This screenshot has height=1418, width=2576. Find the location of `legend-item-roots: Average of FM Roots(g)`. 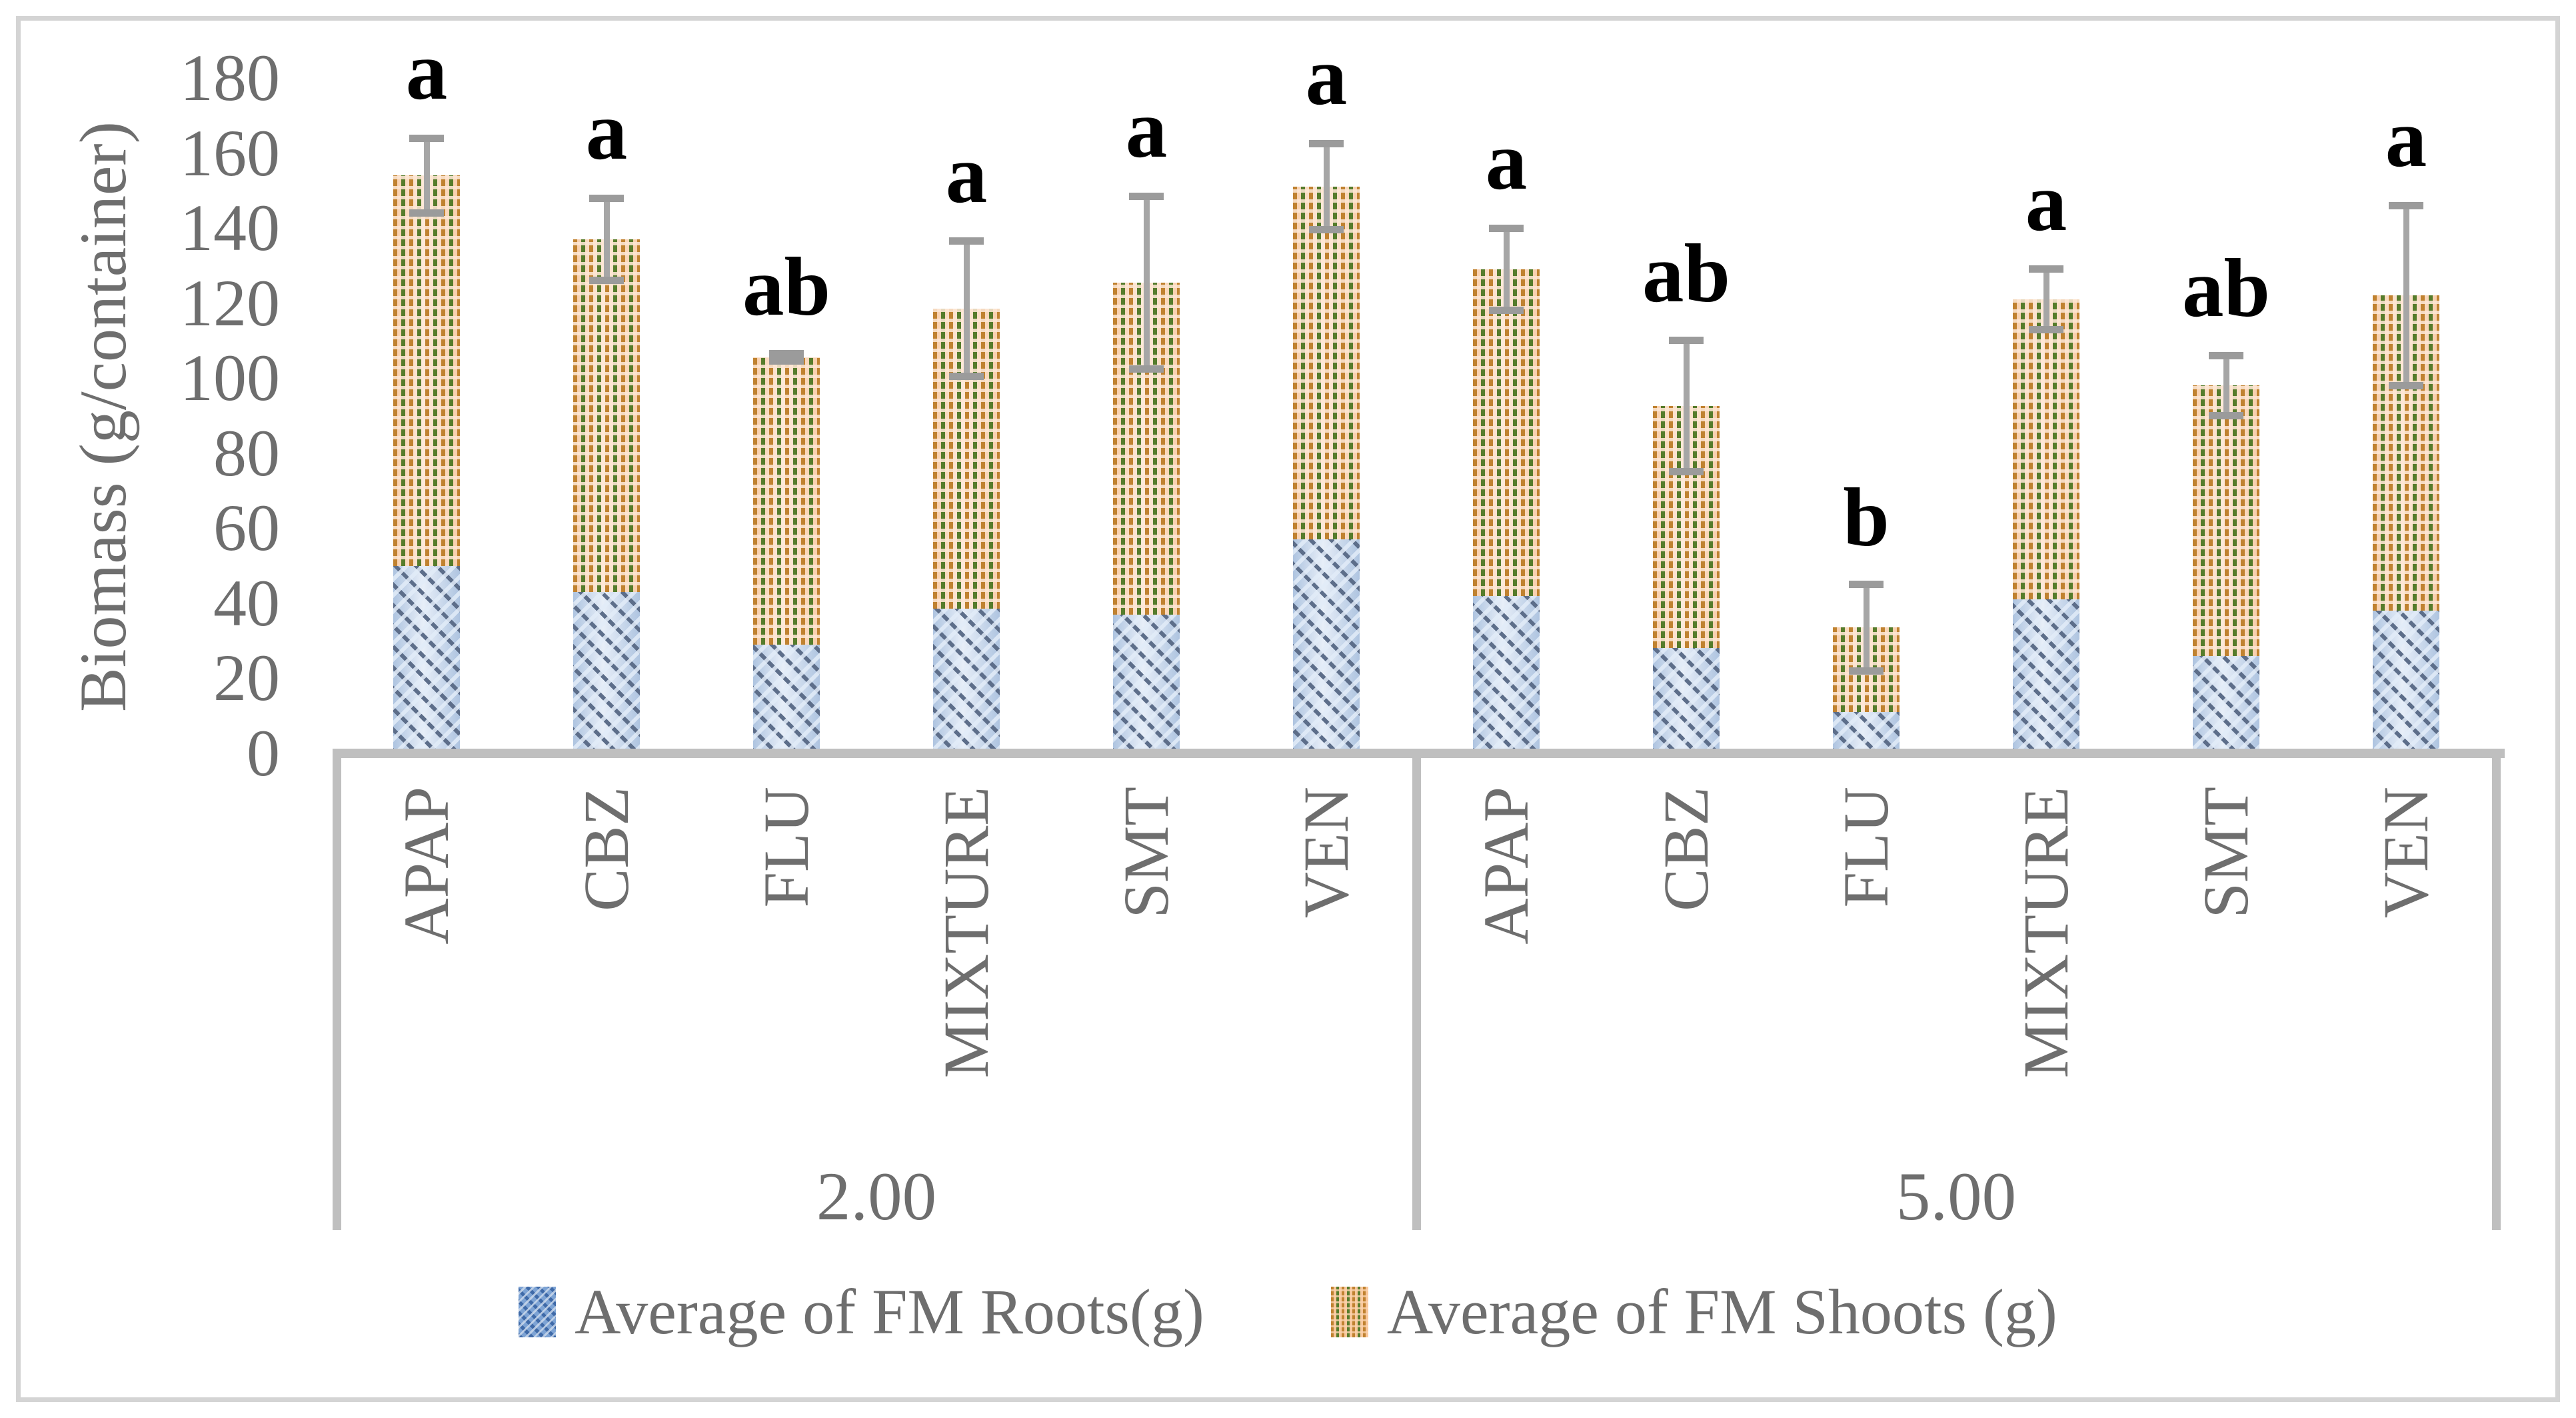

legend-item-roots: Average of FM Roots(g) is located at coordinates (862, 1312).